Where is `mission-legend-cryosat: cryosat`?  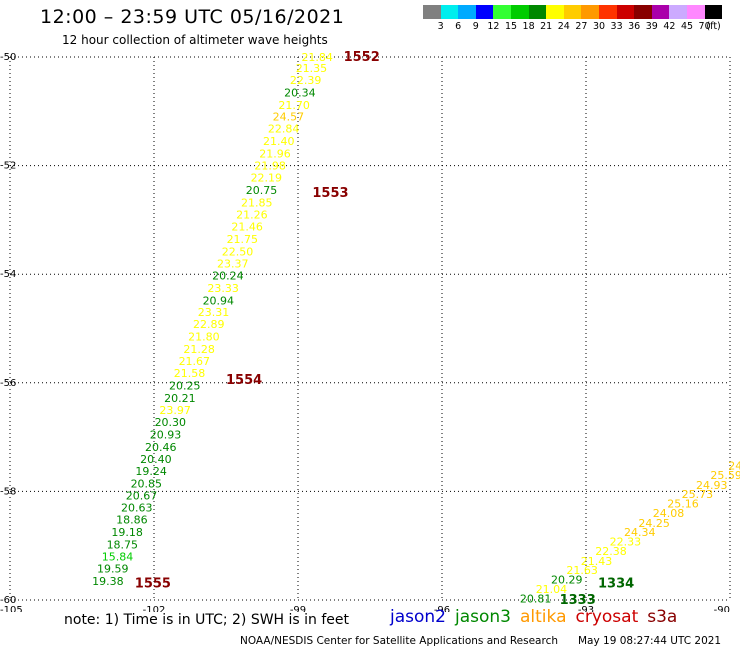 mission-legend-cryosat: cryosat is located at coordinates (607, 617).